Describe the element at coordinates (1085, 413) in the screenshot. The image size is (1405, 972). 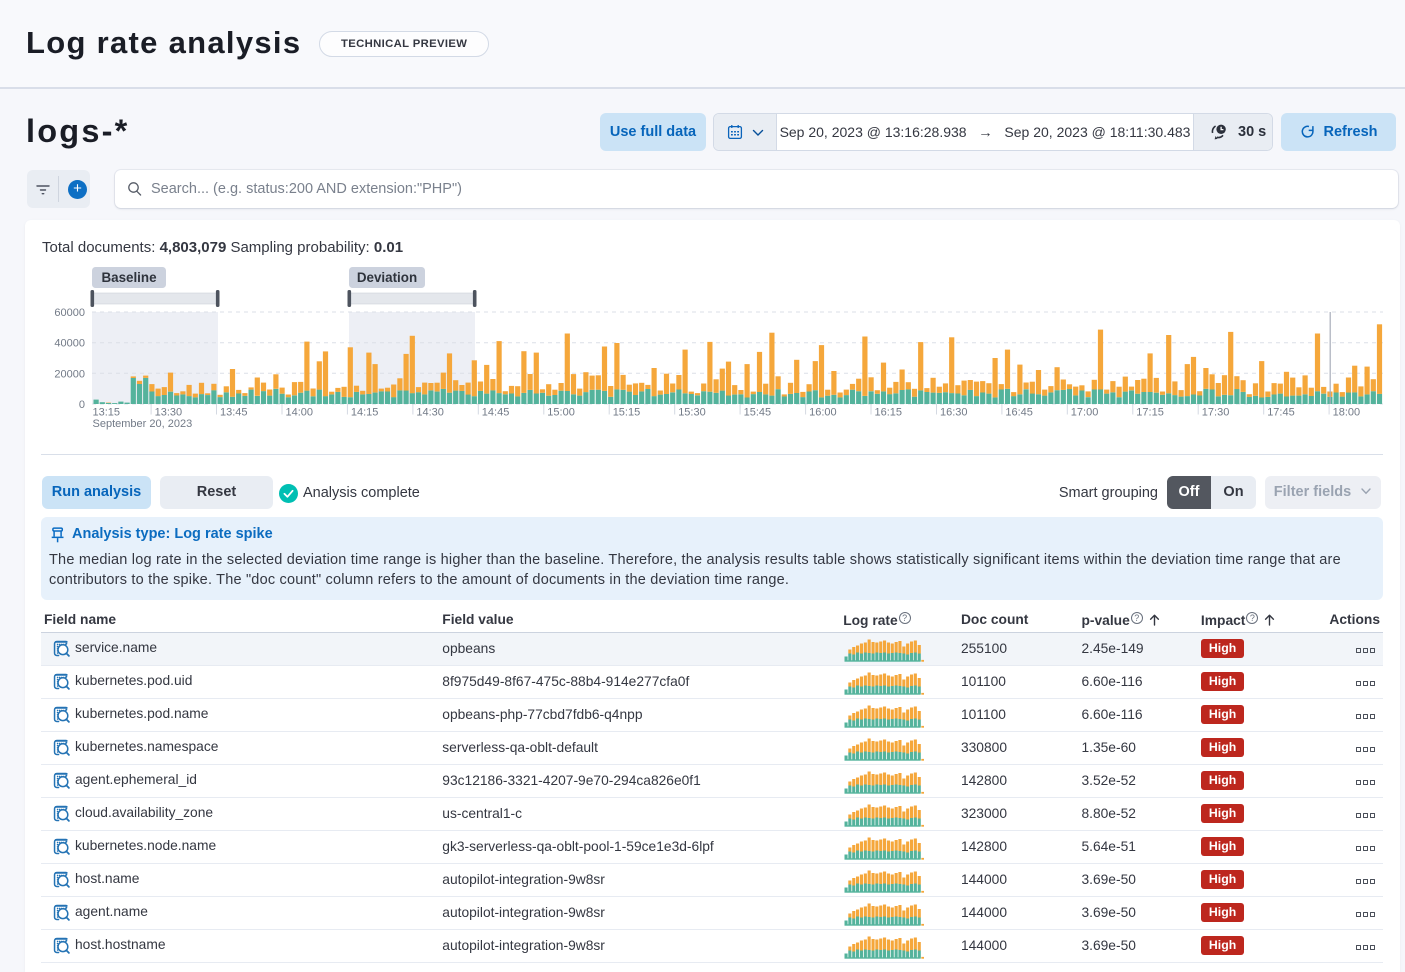
I see `svg-text: 17:00` at that location.